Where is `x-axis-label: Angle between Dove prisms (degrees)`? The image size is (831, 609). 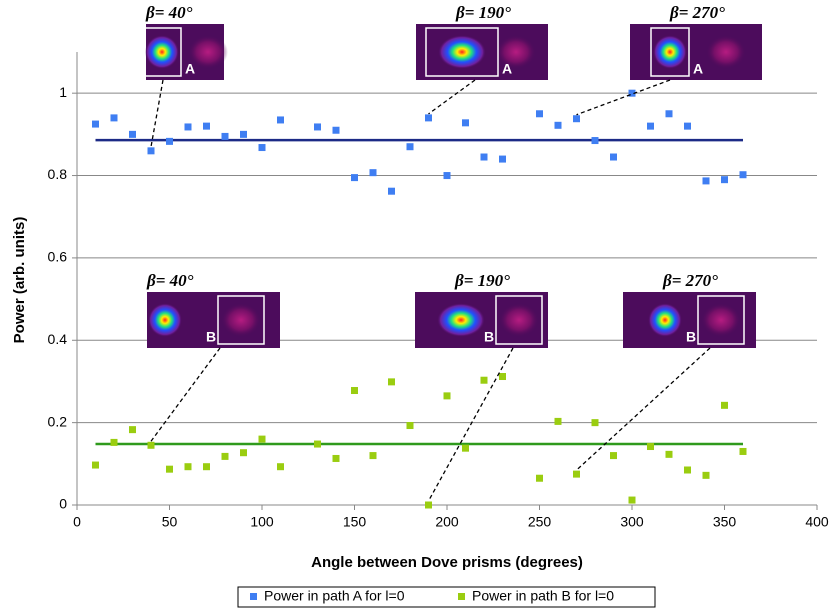
x-axis-label: Angle between Dove prisms (degrees) is located at coordinates (447, 562).